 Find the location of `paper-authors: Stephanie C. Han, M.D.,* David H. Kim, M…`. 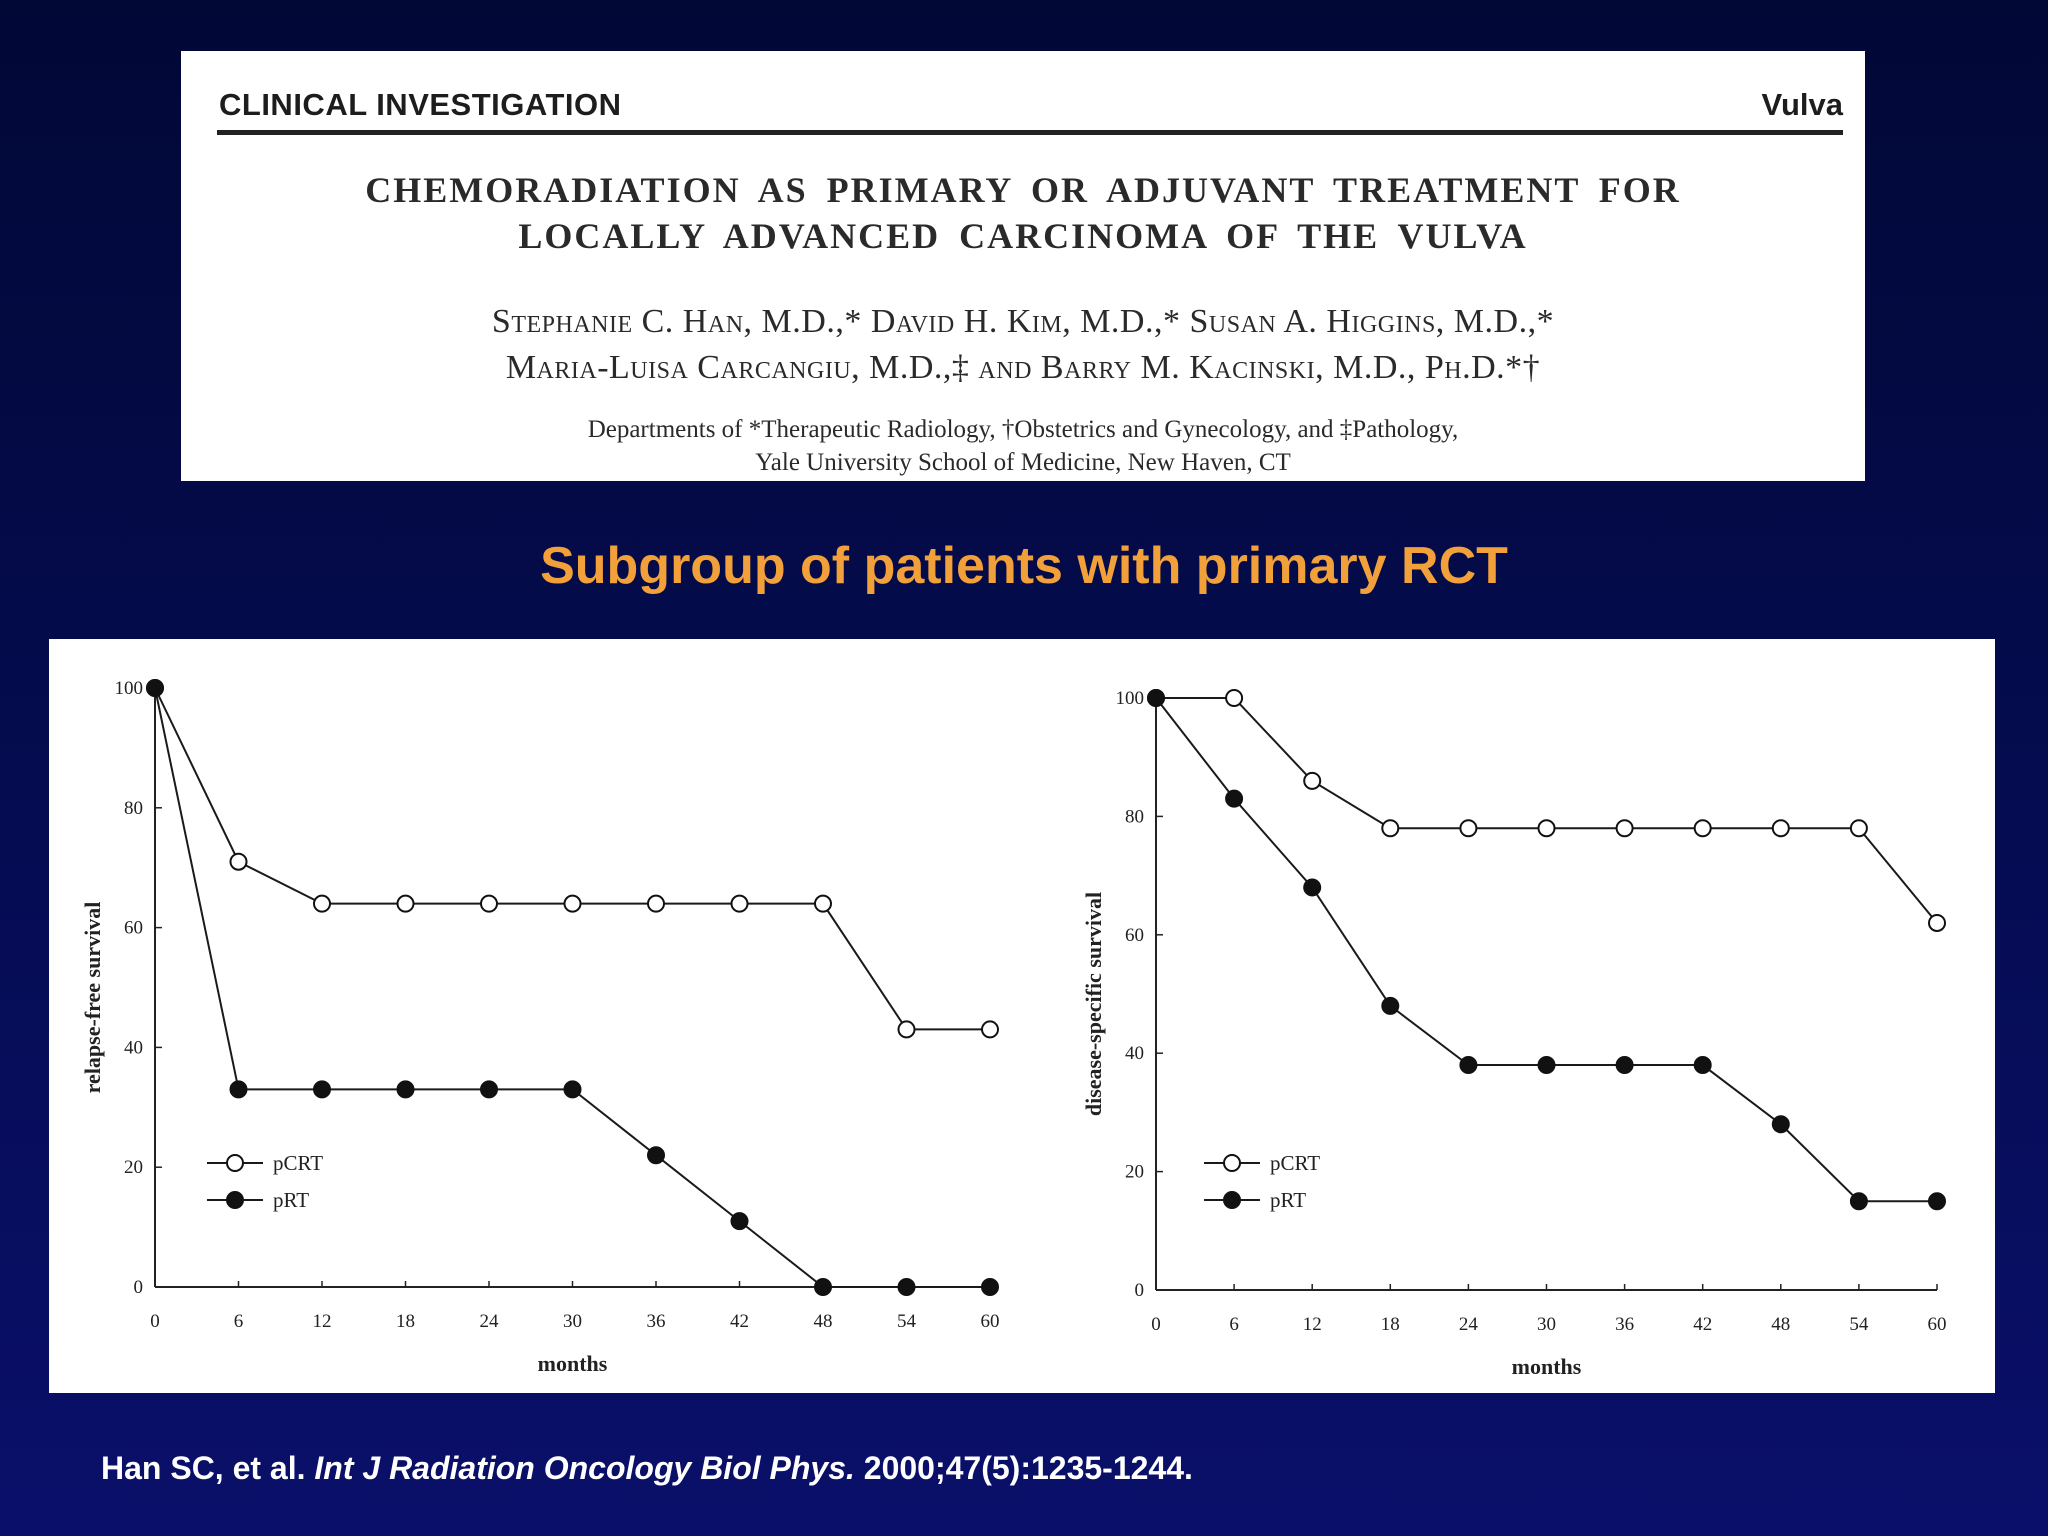

paper-authors: Stephanie C. Han, M.D.,* David H. Kim, M… is located at coordinates (1023, 345).